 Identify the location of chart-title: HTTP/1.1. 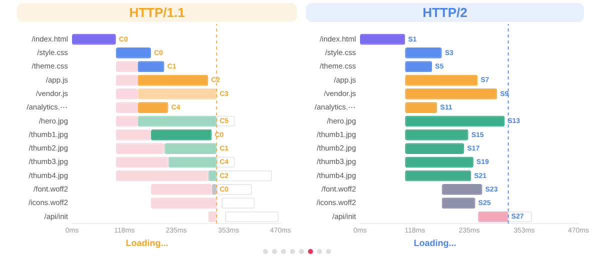
(157, 12).